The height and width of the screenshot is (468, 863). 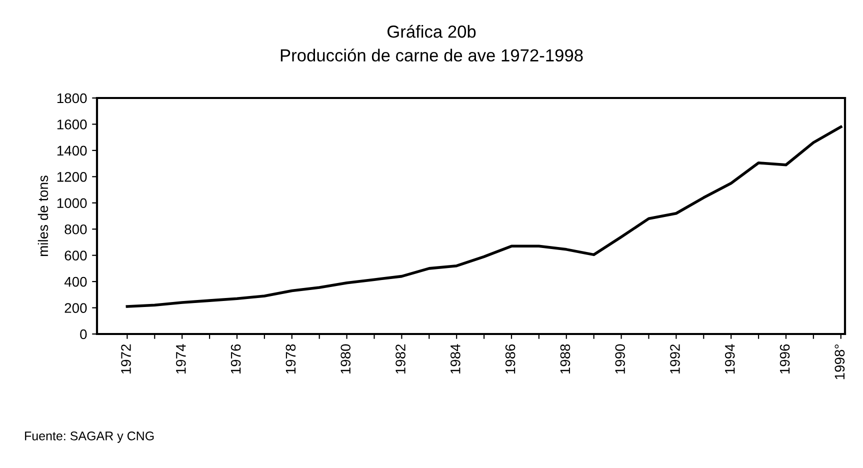 What do you see at coordinates (729, 359) in the screenshot?
I see `x-tick-label: 1994` at bounding box center [729, 359].